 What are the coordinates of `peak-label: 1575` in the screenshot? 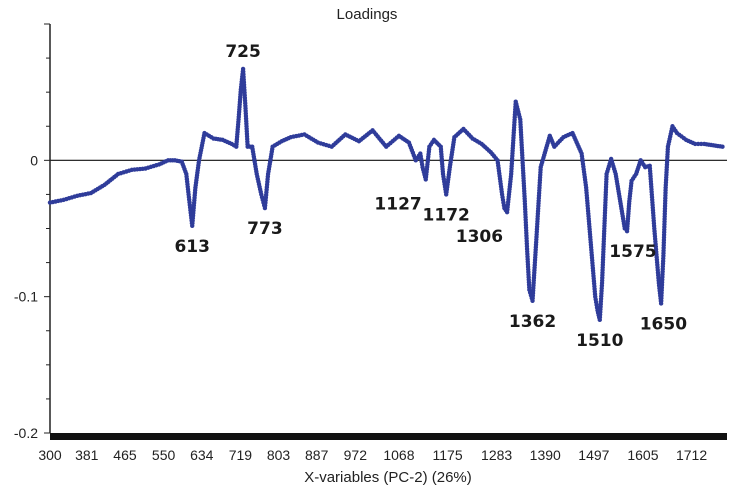 It's located at (632, 252).